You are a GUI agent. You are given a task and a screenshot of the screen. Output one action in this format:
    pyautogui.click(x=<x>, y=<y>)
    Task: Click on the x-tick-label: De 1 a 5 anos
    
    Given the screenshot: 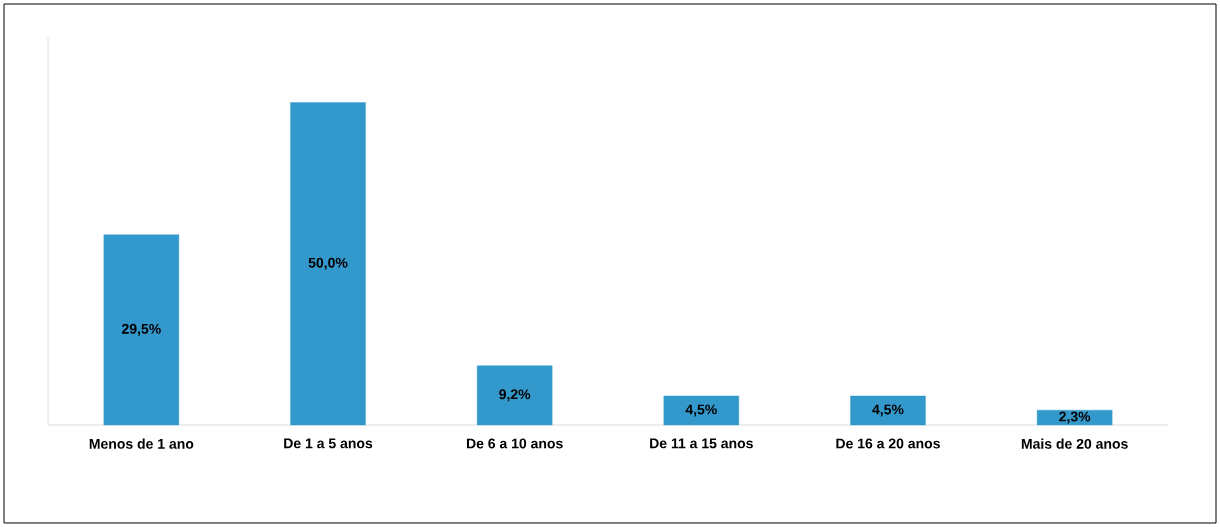 What is the action you would take?
    pyautogui.click(x=328, y=443)
    